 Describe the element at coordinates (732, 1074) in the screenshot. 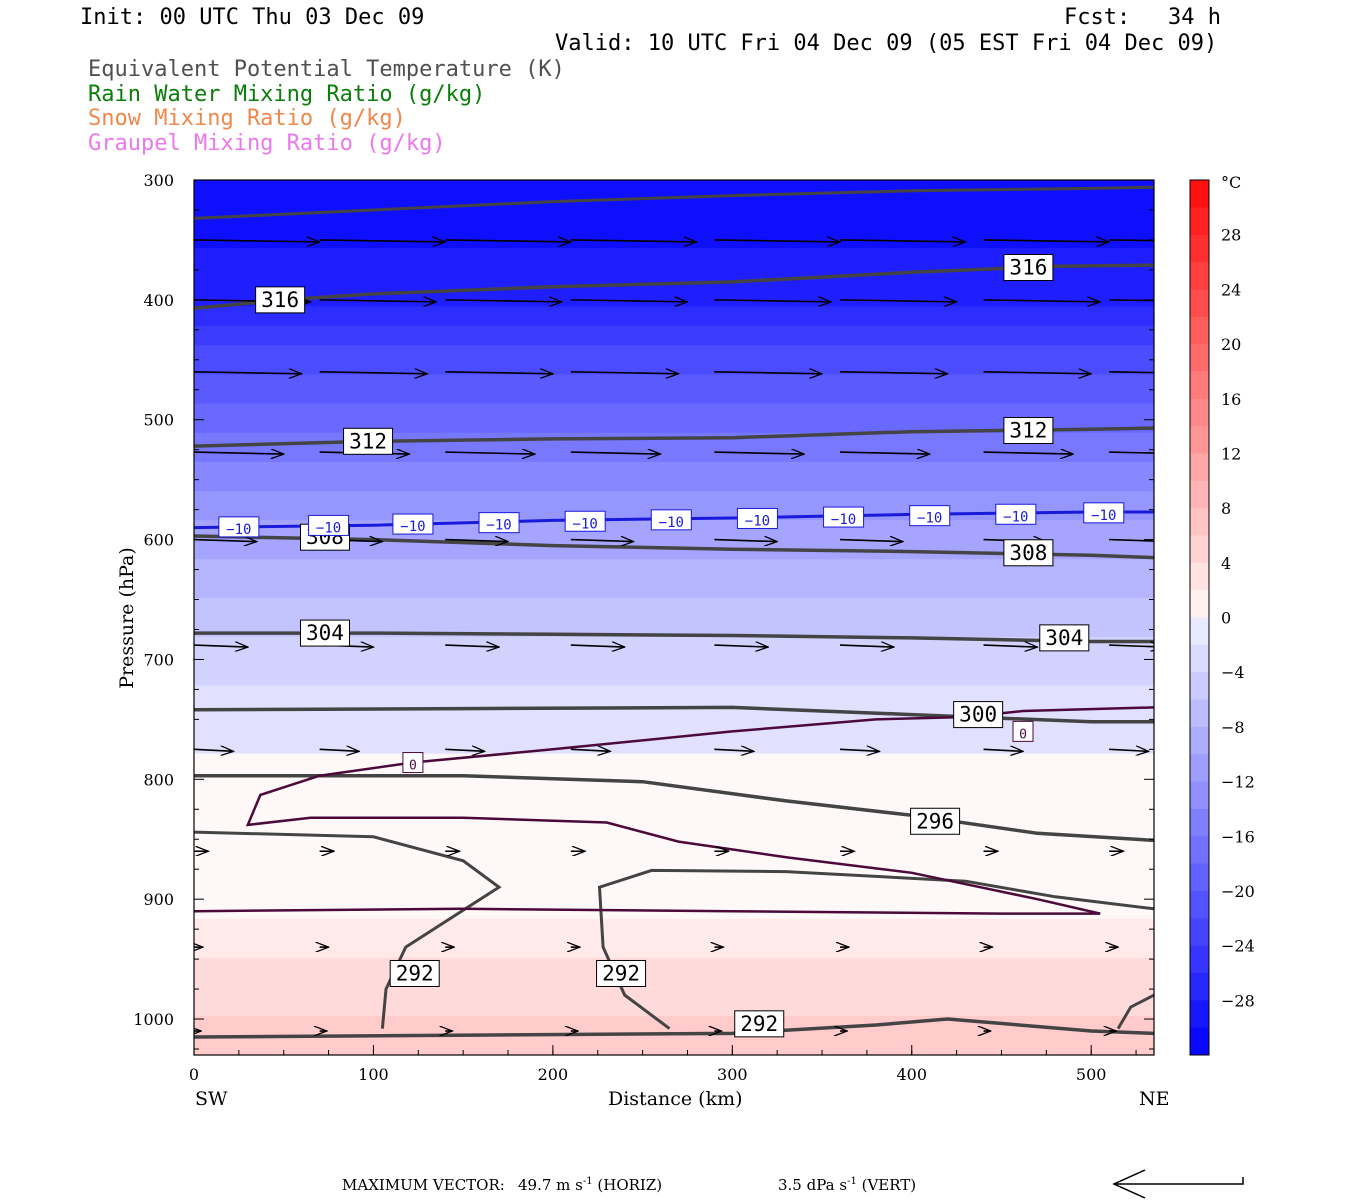

I see `x-tick-label: 300` at that location.